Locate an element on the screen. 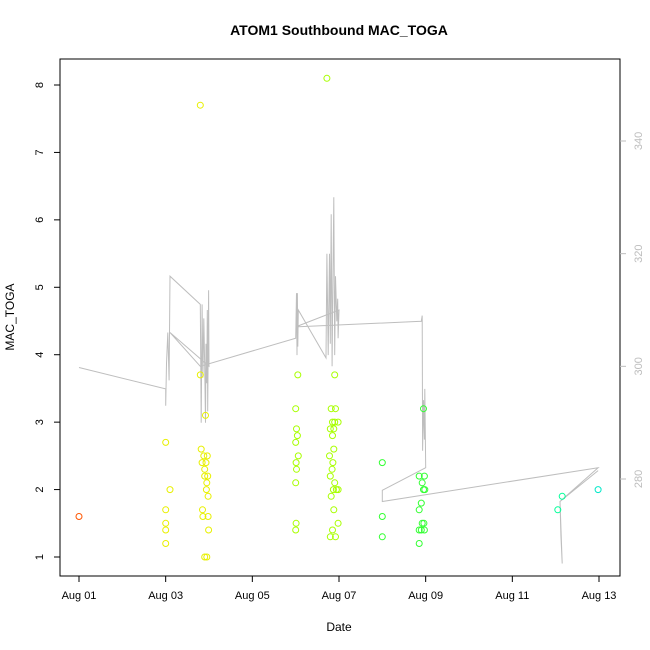  y-axis-label: MAC_TOGA is located at coordinates (10, 316).